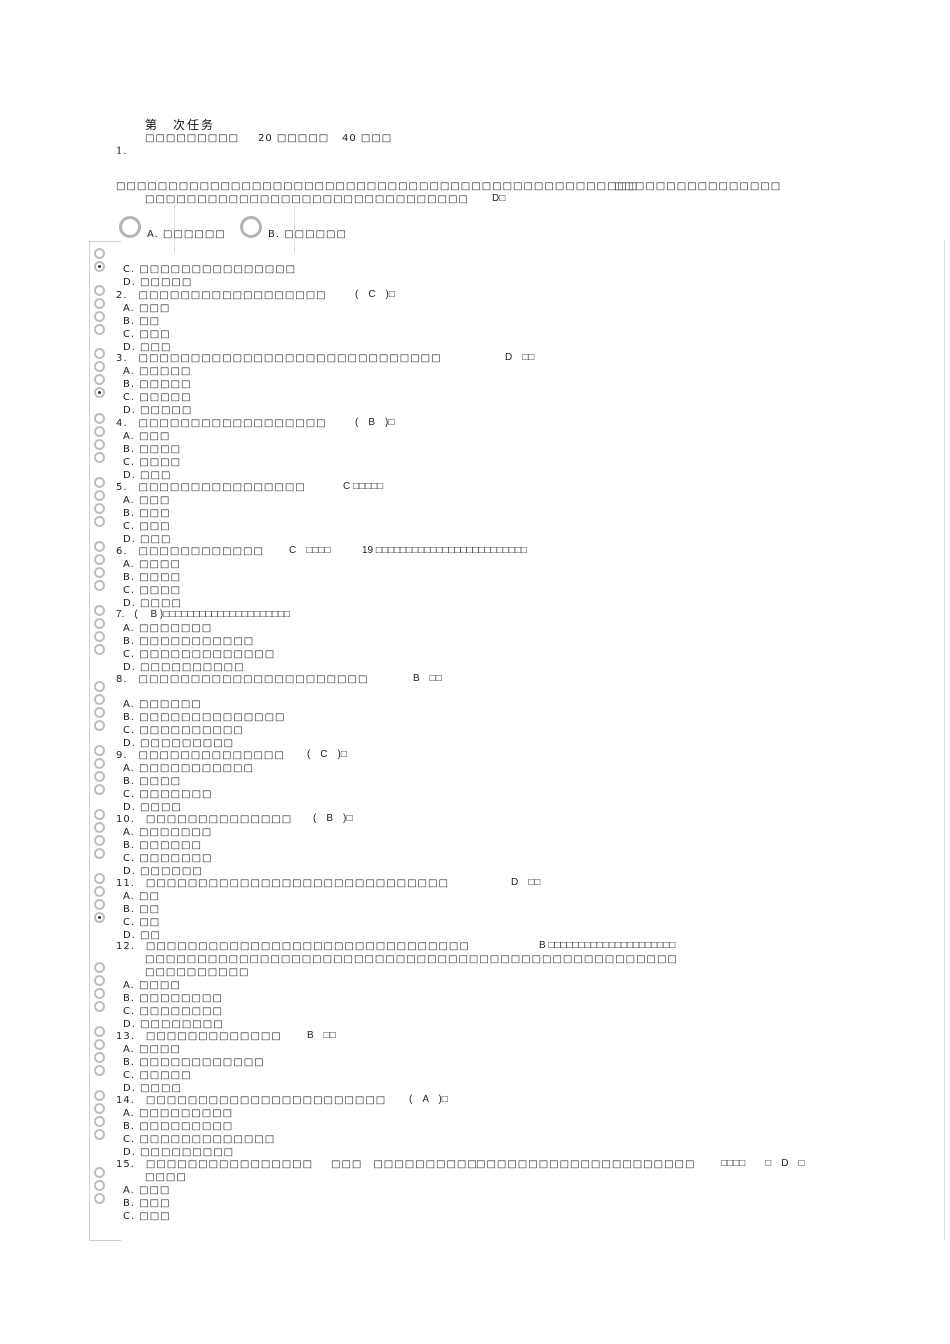 Image resolution: width=950 pixels, height=1344 pixels. Describe the element at coordinates (698, 186) in the screenshot. I see `q1-text-line1b: □□□□□□□□□□□□□□□□` at that location.